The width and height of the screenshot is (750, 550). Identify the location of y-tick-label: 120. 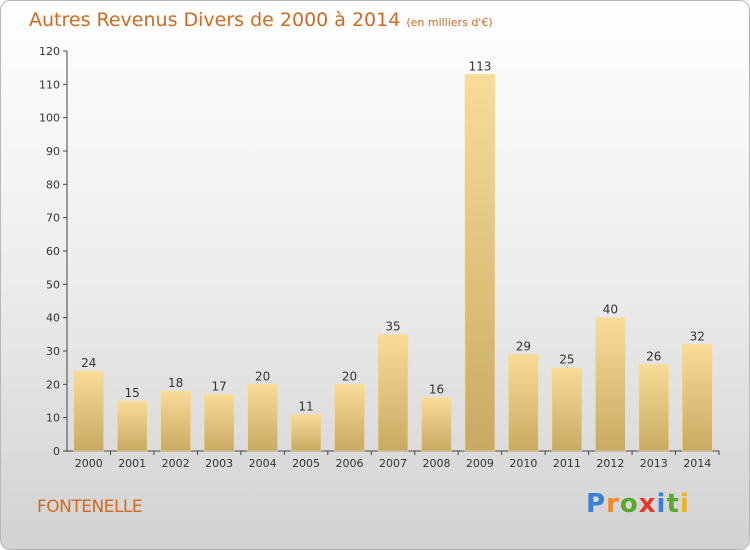
(49, 51).